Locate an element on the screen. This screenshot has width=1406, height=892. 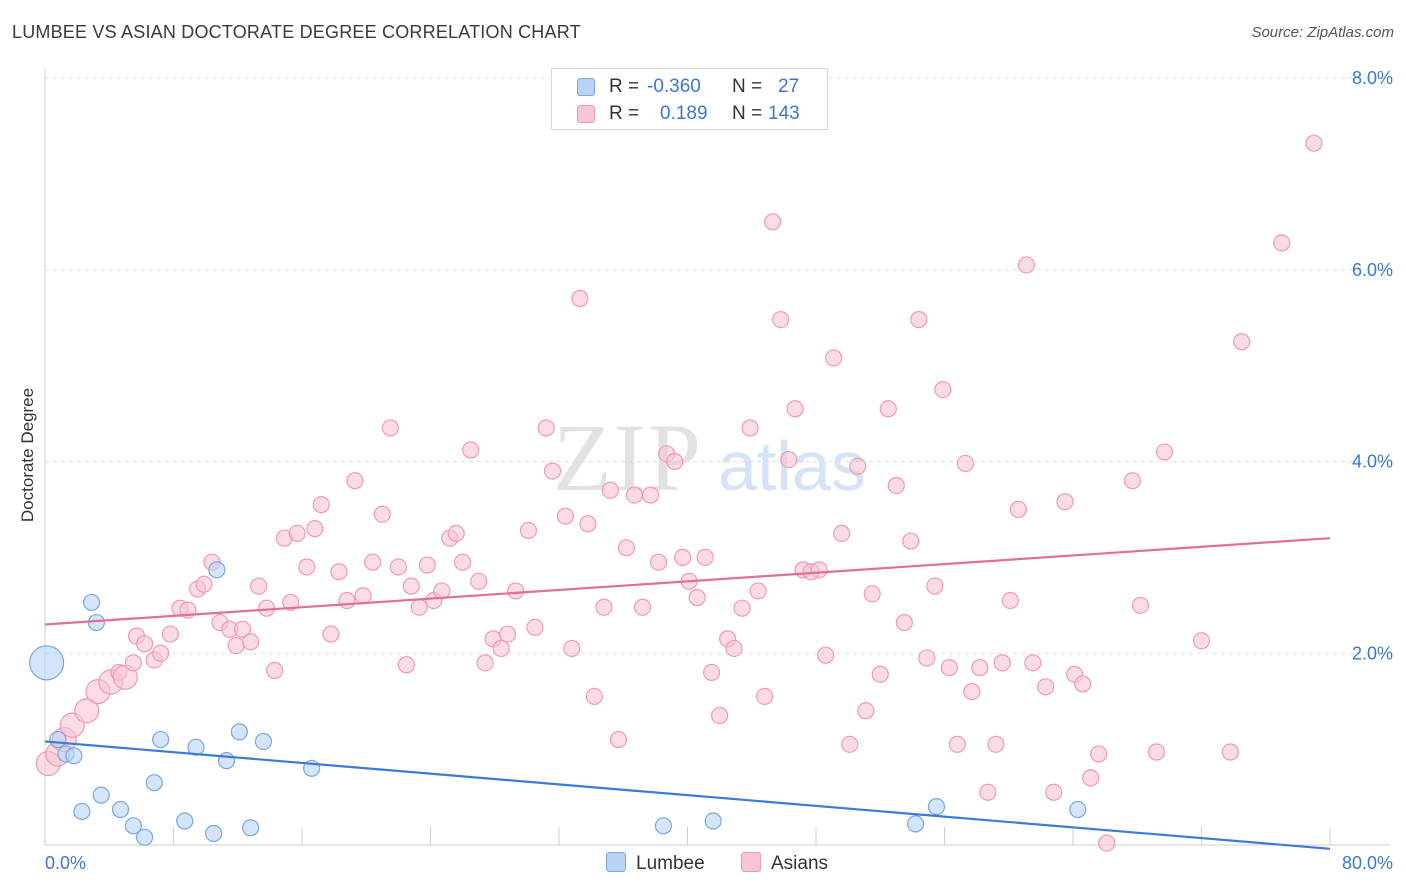
asians-n-label: N = is located at coordinates (747, 113).